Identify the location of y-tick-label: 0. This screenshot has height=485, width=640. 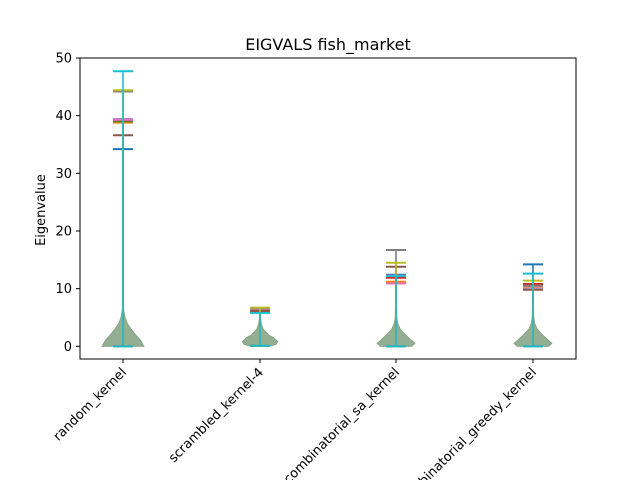
(68, 347).